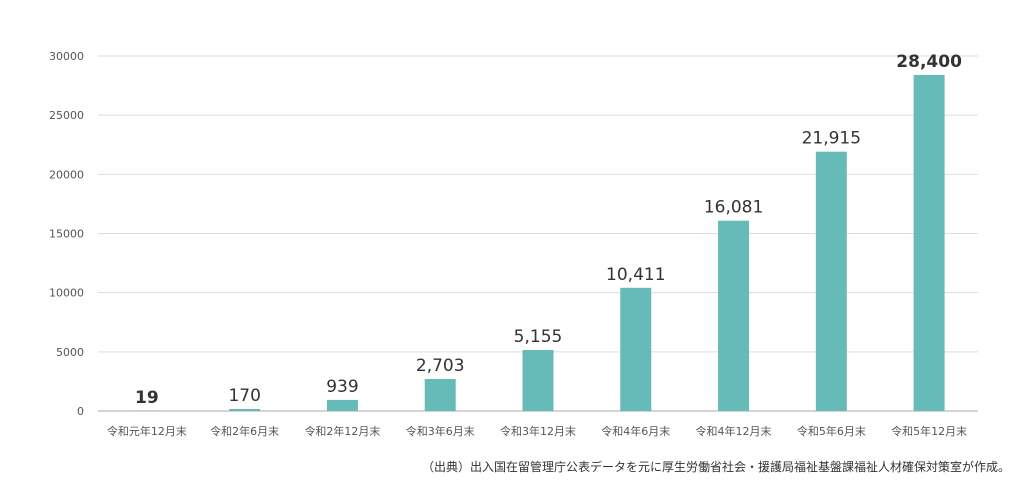  I want to click on x-tick-label: 令和3年12月末, so click(538, 431).